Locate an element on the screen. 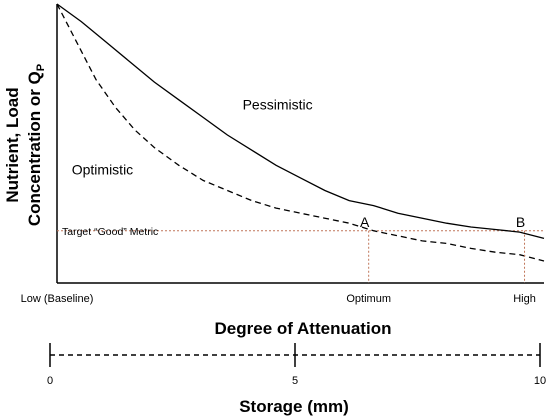 The image size is (550, 419). series-label-optimistic: Optimistic is located at coordinates (102, 169).